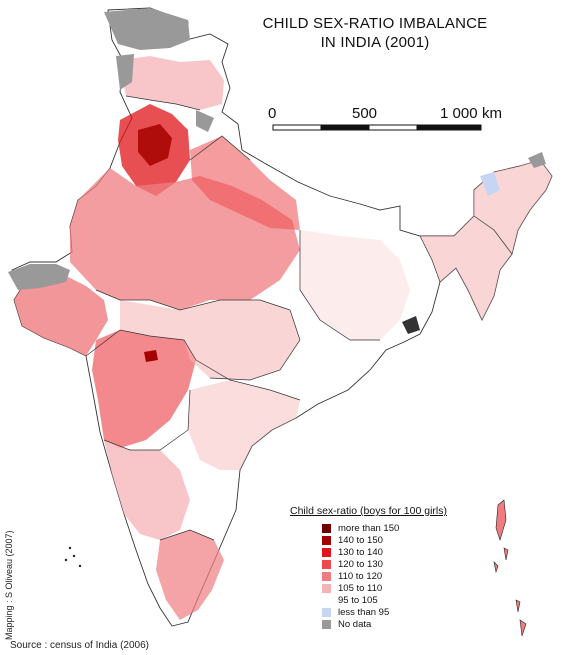  I want to click on mapping-credit: Mapping : S Oliveau (2007), so click(9, 585).